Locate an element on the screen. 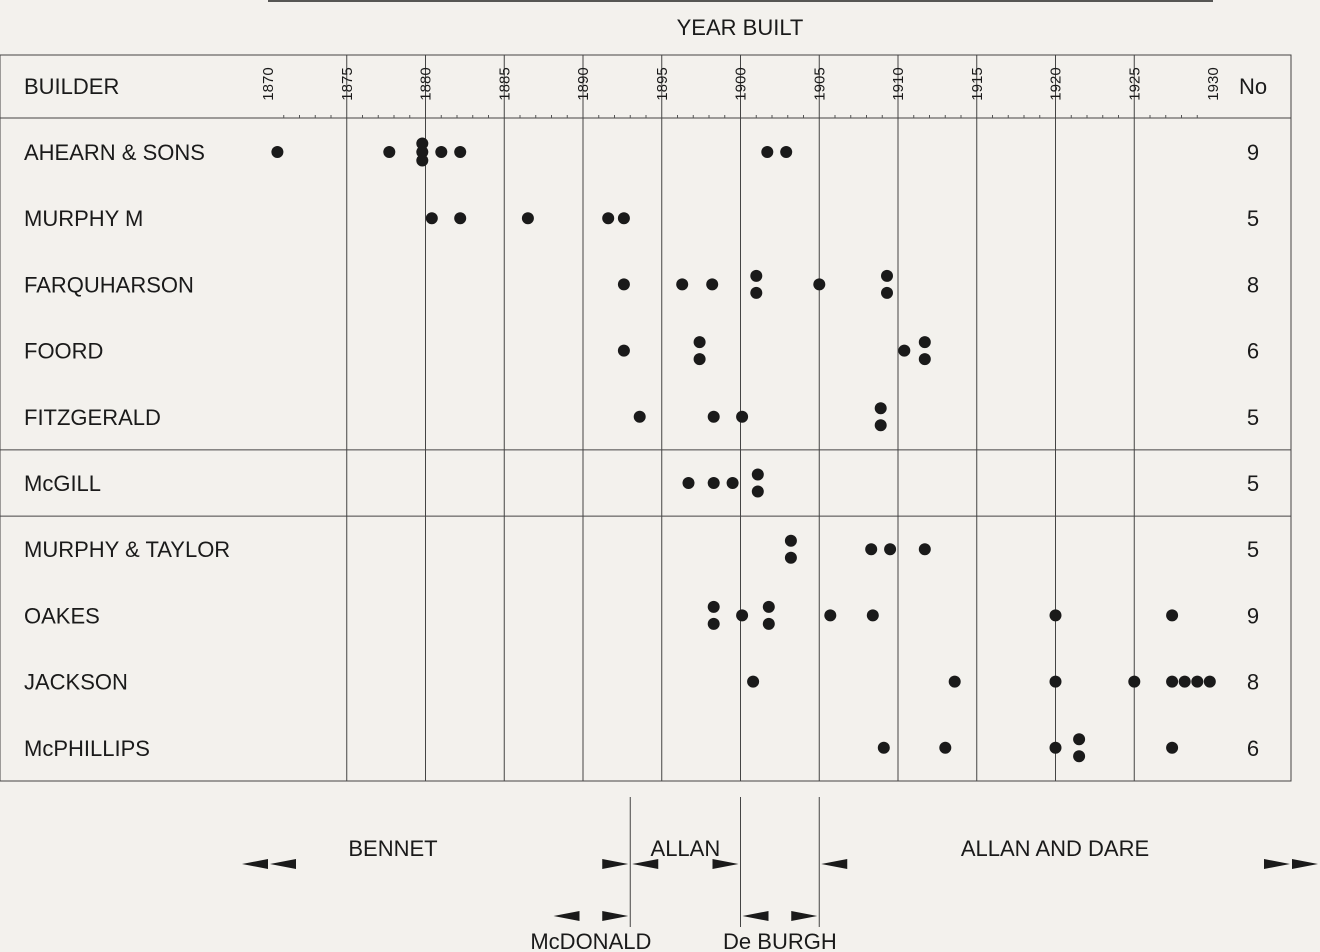 This screenshot has height=952, width=1320. period-label: McDONALD is located at coordinates (590, 940).